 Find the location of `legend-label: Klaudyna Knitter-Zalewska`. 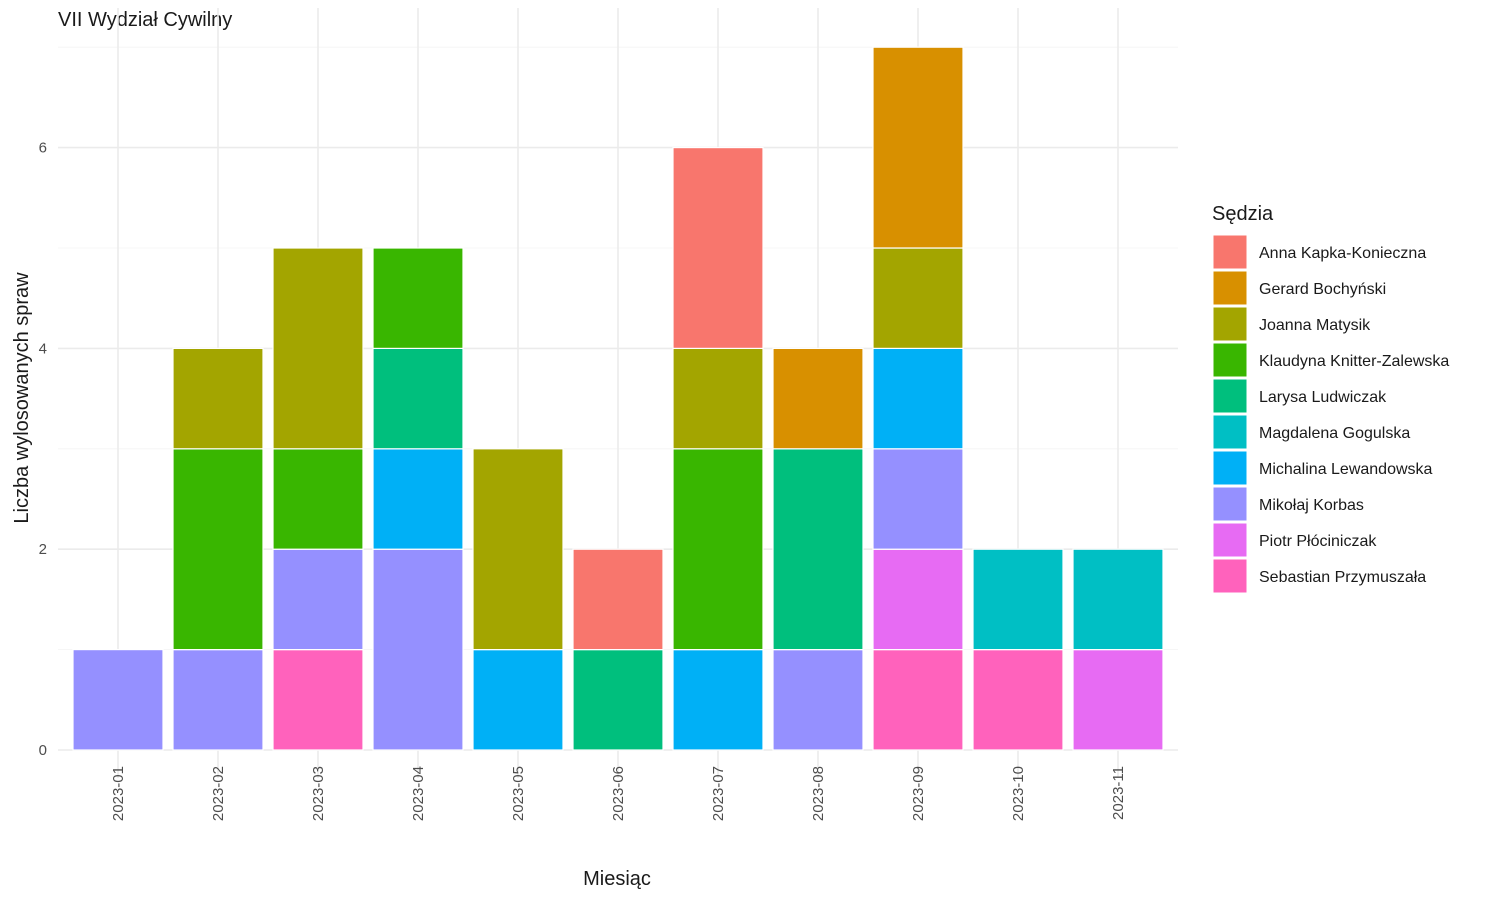

legend-label: Klaudyna Knitter-Zalewska is located at coordinates (1354, 361).